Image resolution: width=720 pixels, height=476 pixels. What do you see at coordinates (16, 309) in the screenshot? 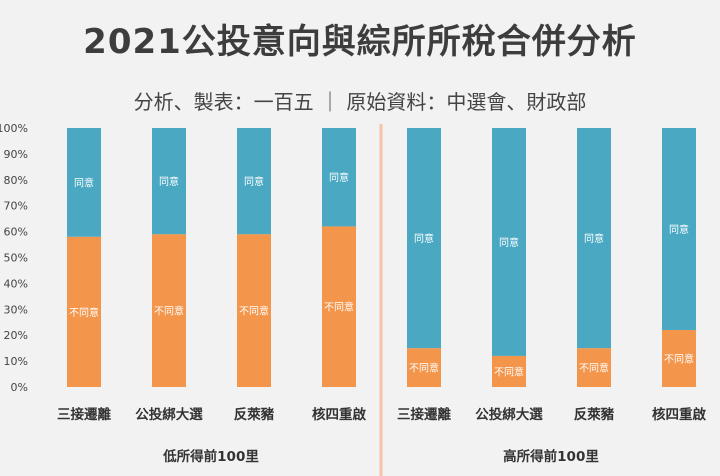
I see `y-tick-label: 30%` at bounding box center [16, 309].